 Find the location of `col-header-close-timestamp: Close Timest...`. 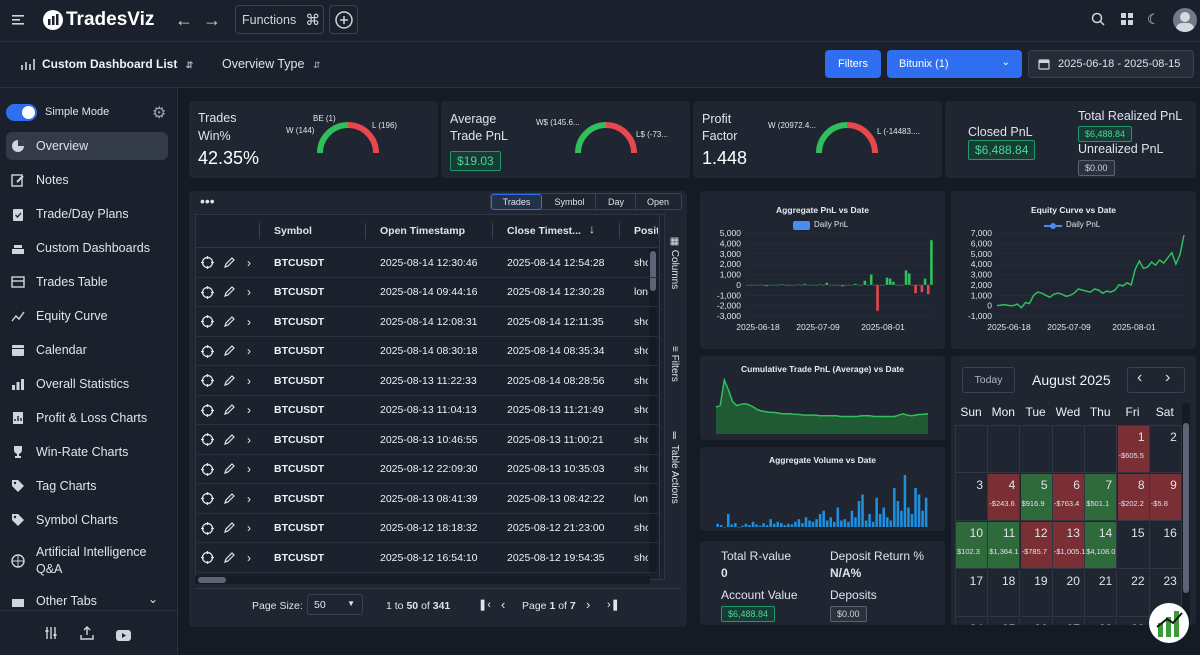

col-header-close-timestamp: Close Timest... is located at coordinates (544, 231).